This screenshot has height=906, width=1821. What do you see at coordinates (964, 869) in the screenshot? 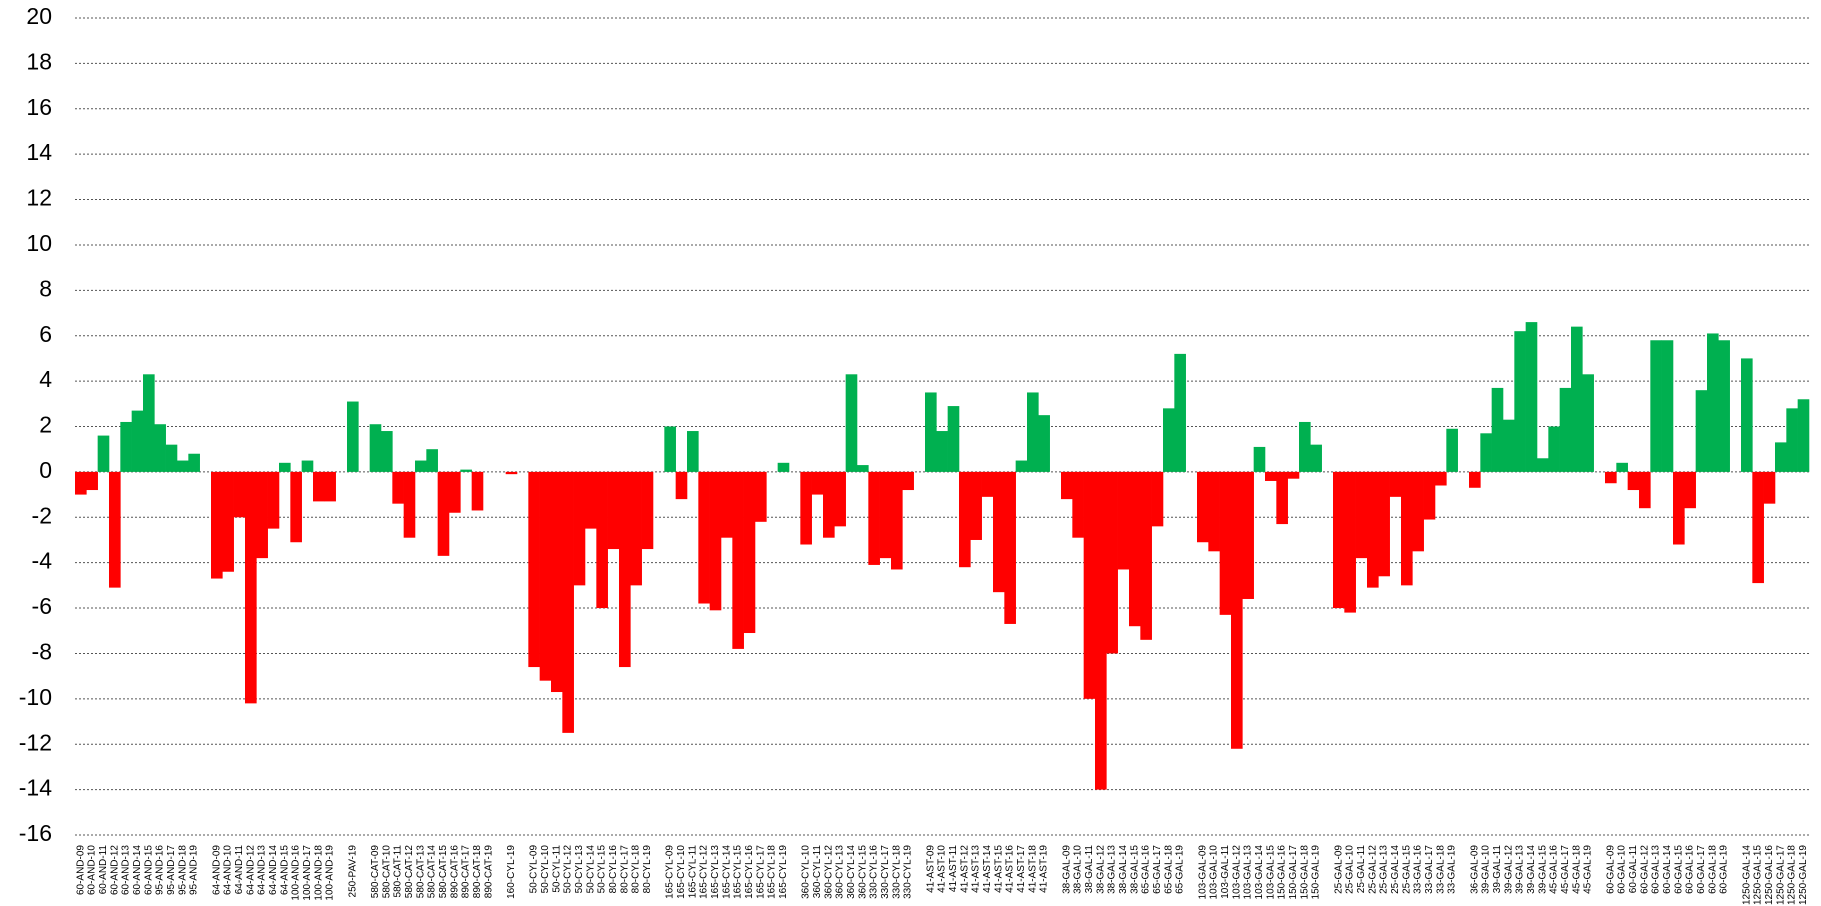
I see `x-tick-label: 41-AST-12` at bounding box center [964, 869].